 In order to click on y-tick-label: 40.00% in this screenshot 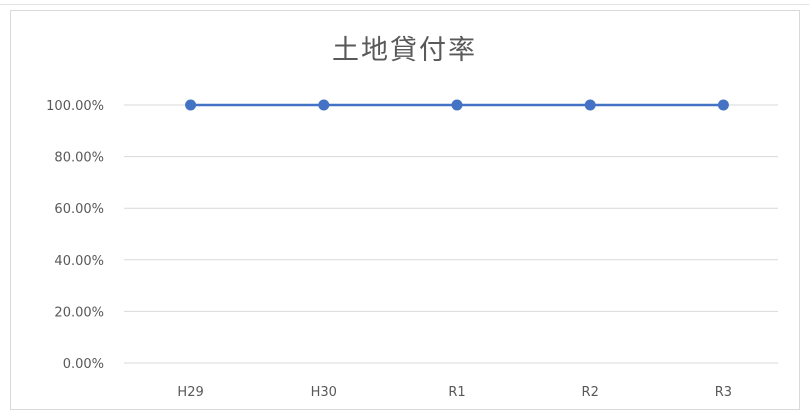, I will do `click(79, 261)`.